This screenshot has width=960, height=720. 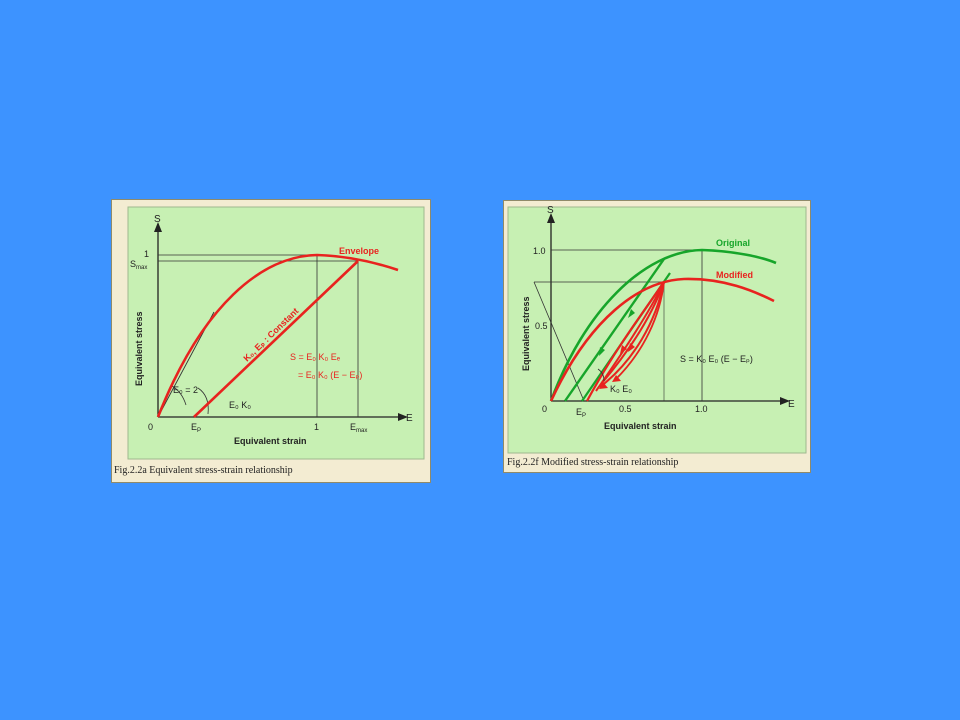 I want to click on figure-a-label-smax: S, so click(x=133, y=264).